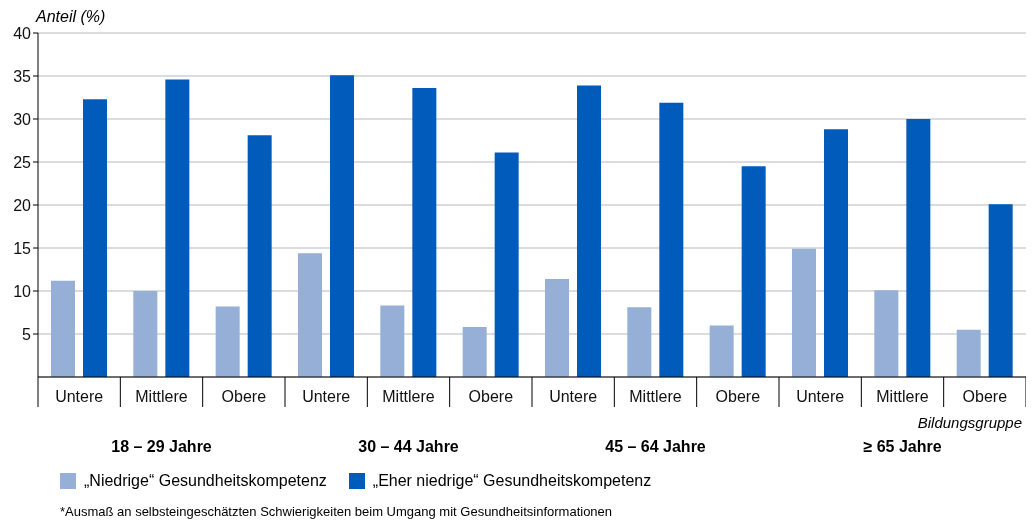  What do you see at coordinates (205, 481) in the screenshot?
I see `legend-label: „Niedrige“ Gesundheitskompetenz` at bounding box center [205, 481].